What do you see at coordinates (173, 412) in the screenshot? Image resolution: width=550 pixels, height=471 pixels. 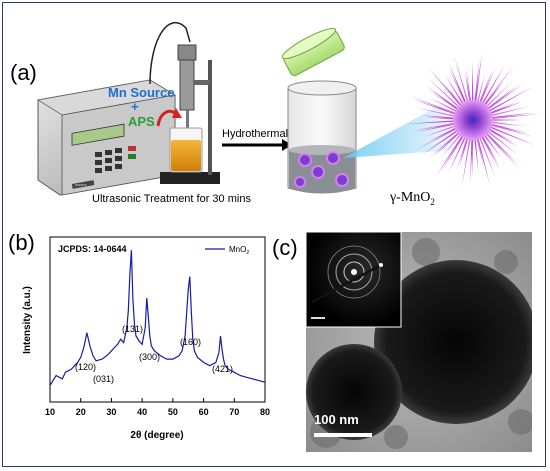 I see `x-tick-label: 50` at bounding box center [173, 412].